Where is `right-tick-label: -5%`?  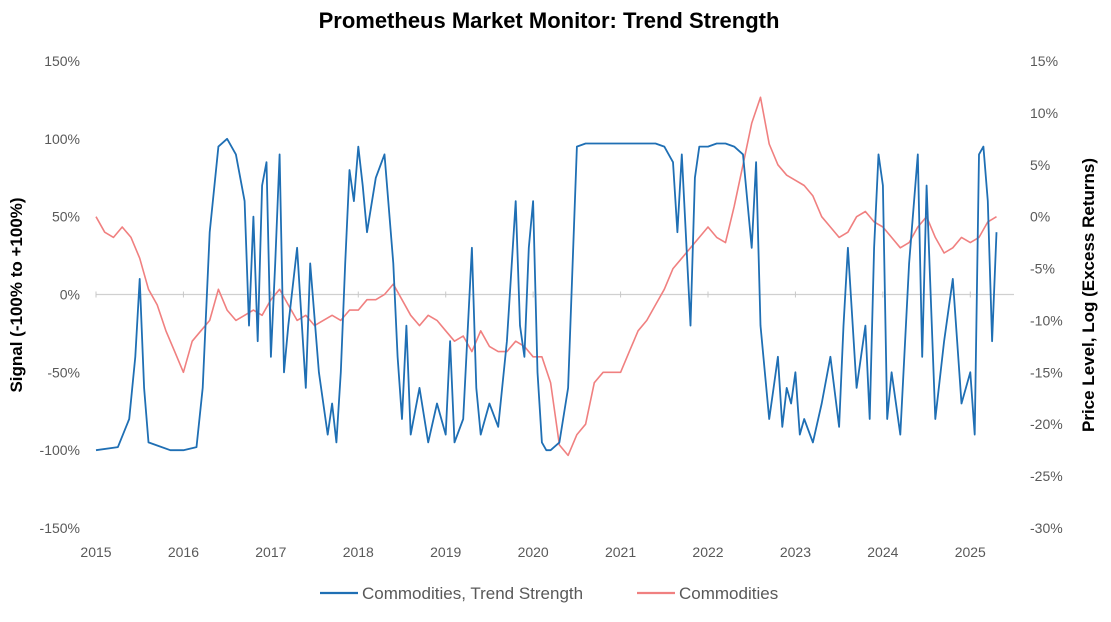 right-tick-label: -5% is located at coordinates (1042, 269).